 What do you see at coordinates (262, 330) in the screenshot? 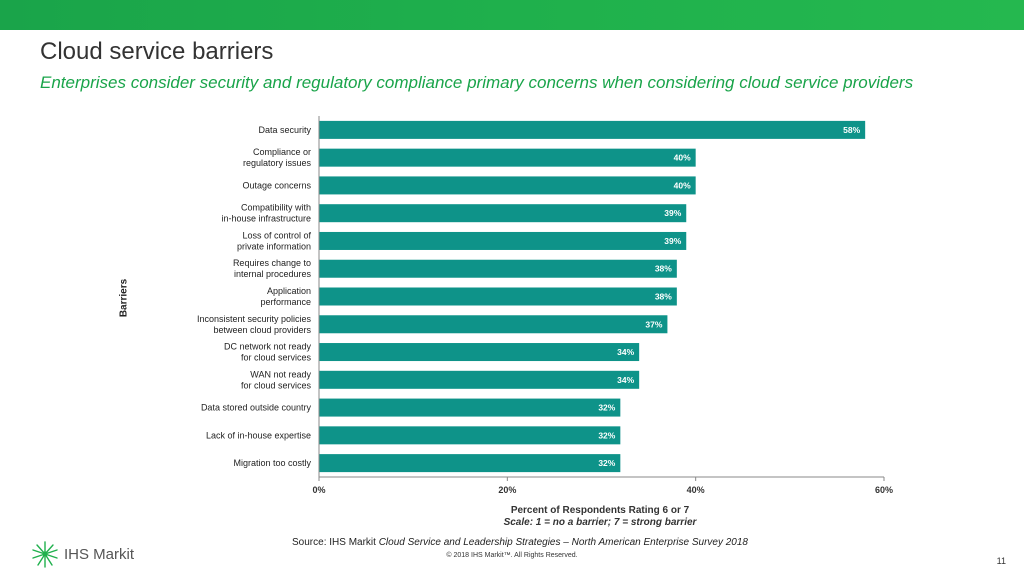
I see `category-label-line: between cloud providers` at bounding box center [262, 330].